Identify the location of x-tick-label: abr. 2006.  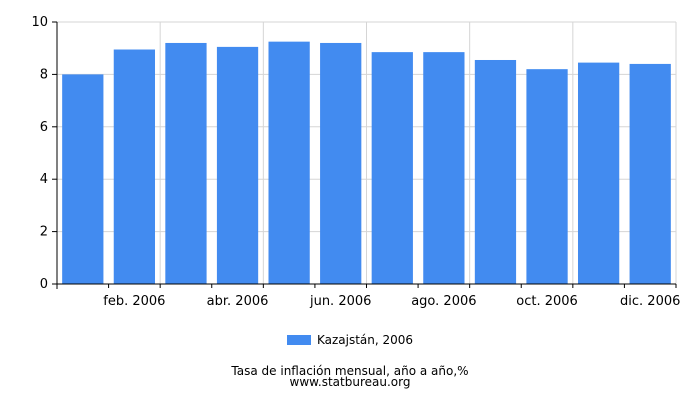
(238, 301).